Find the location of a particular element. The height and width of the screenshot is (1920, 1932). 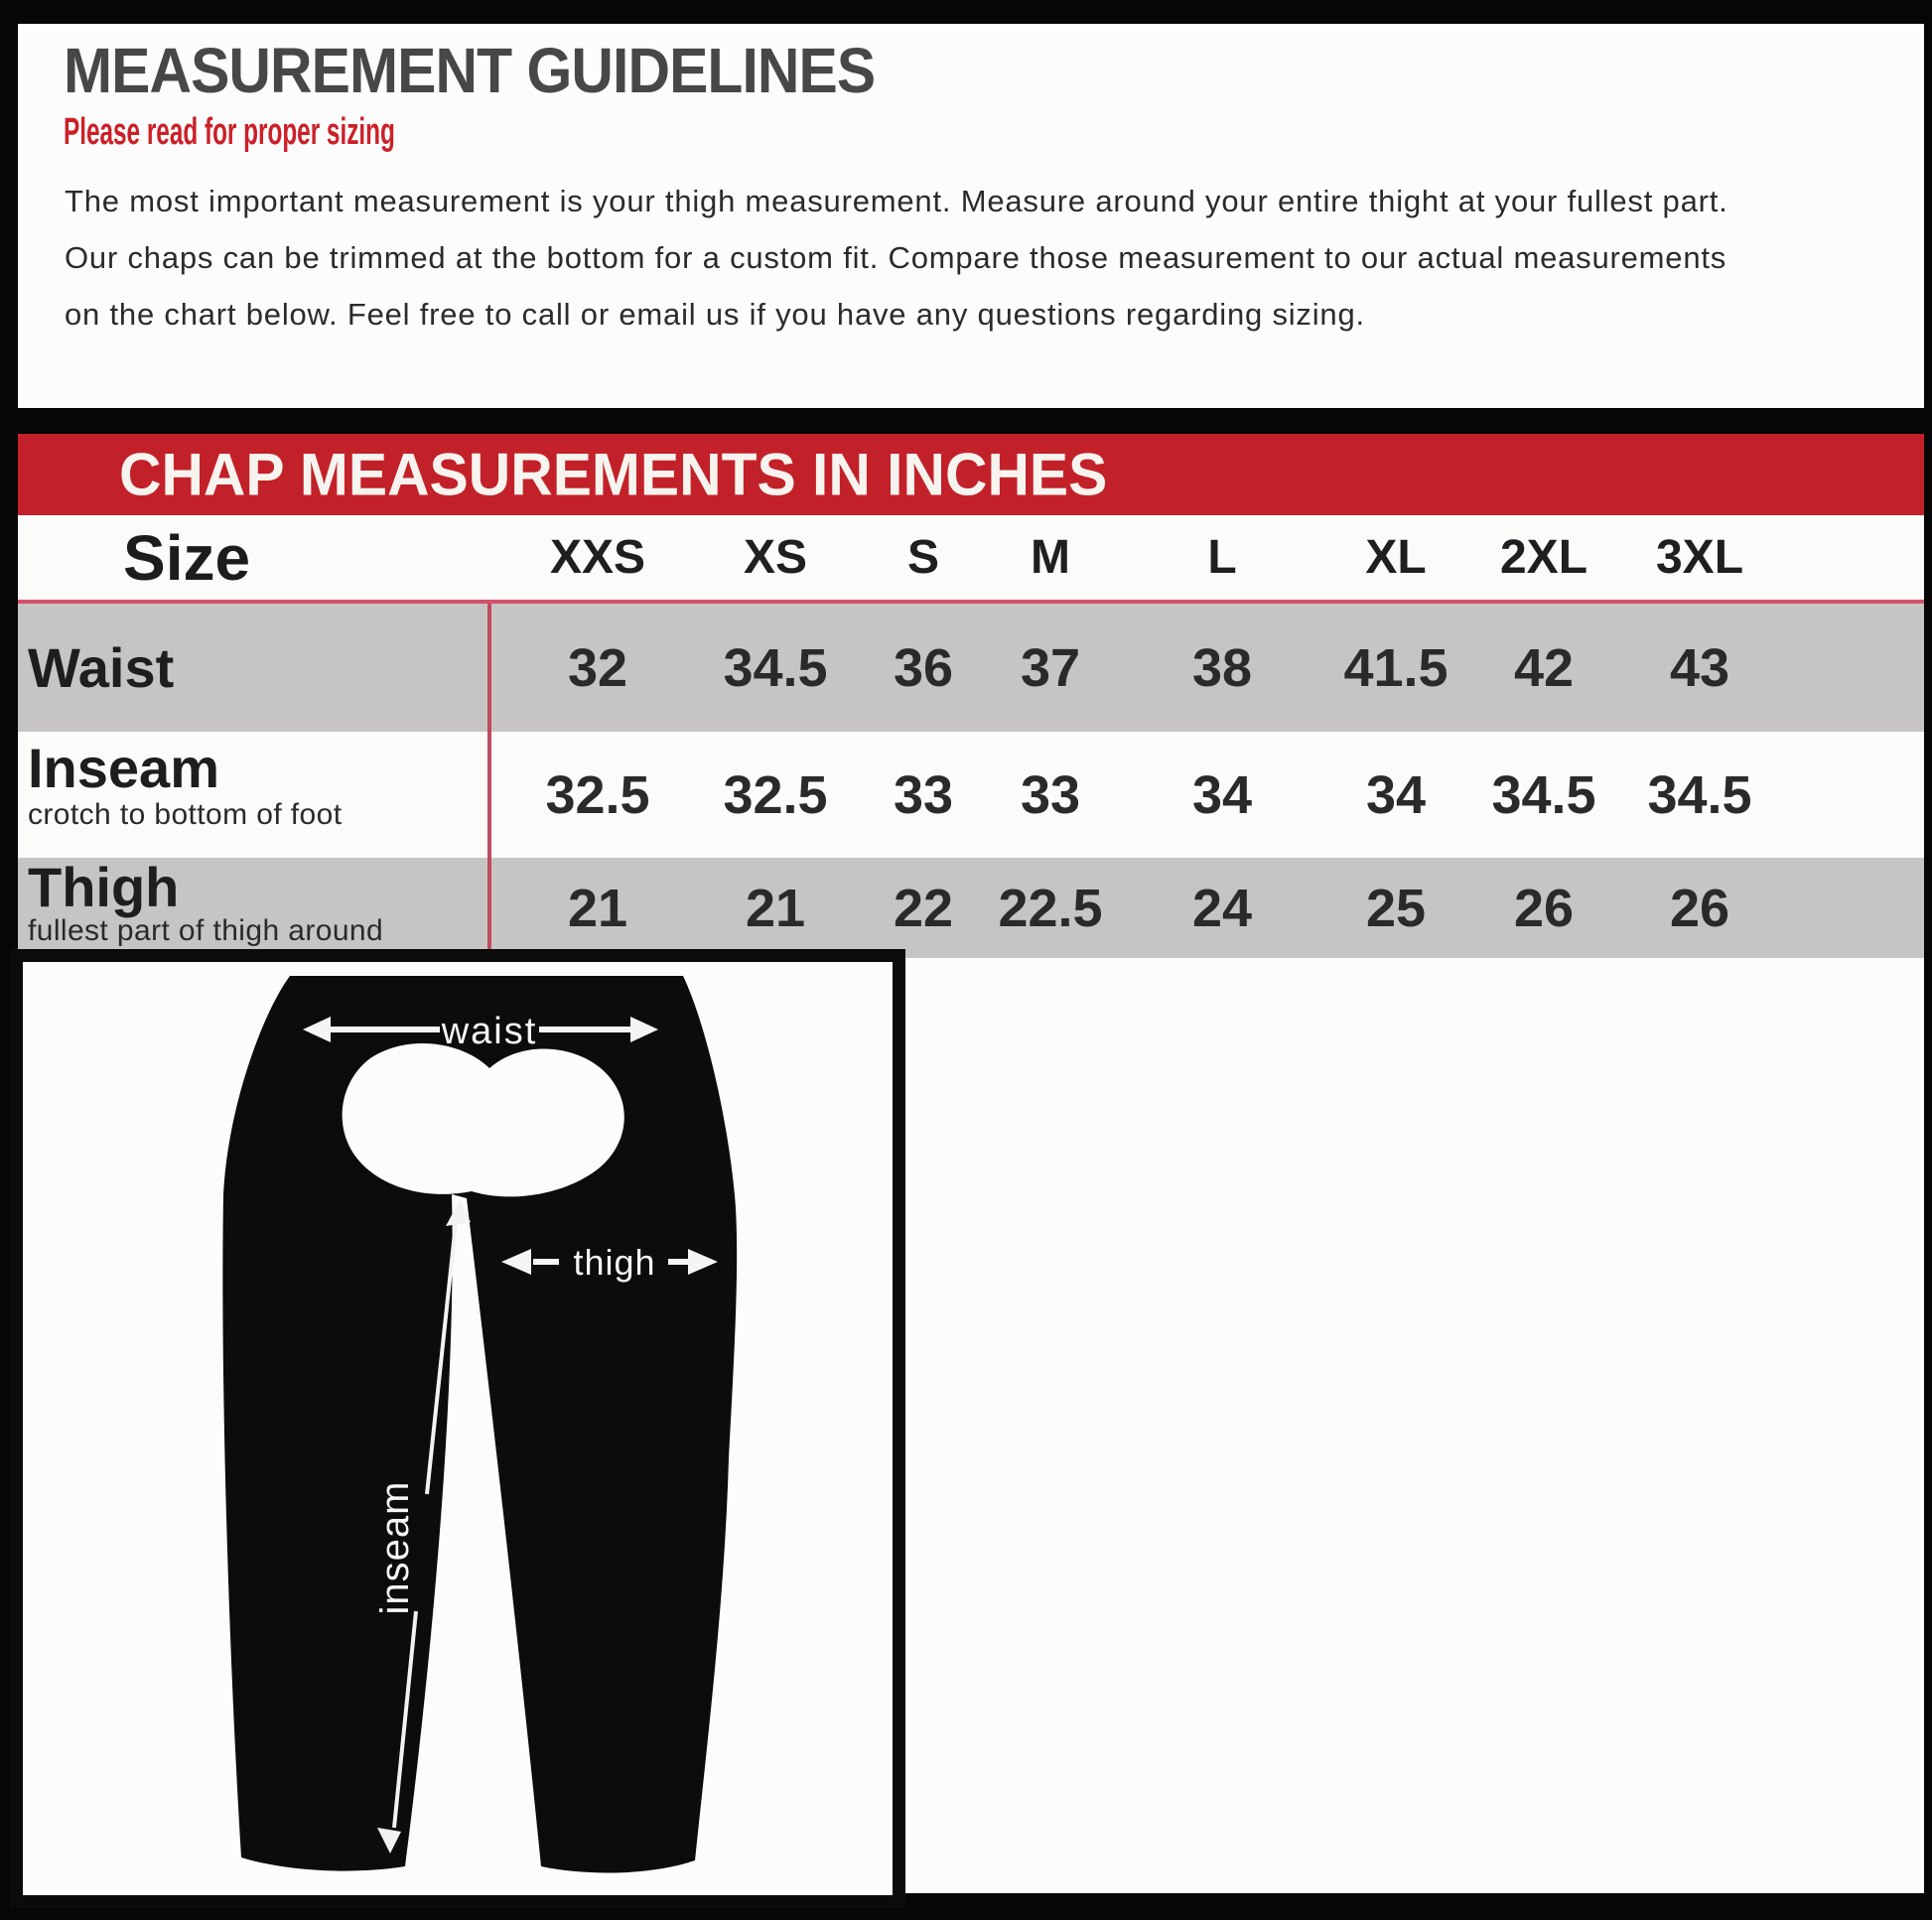

page-subtitle: Please read for proper sizing is located at coordinates (230, 132).